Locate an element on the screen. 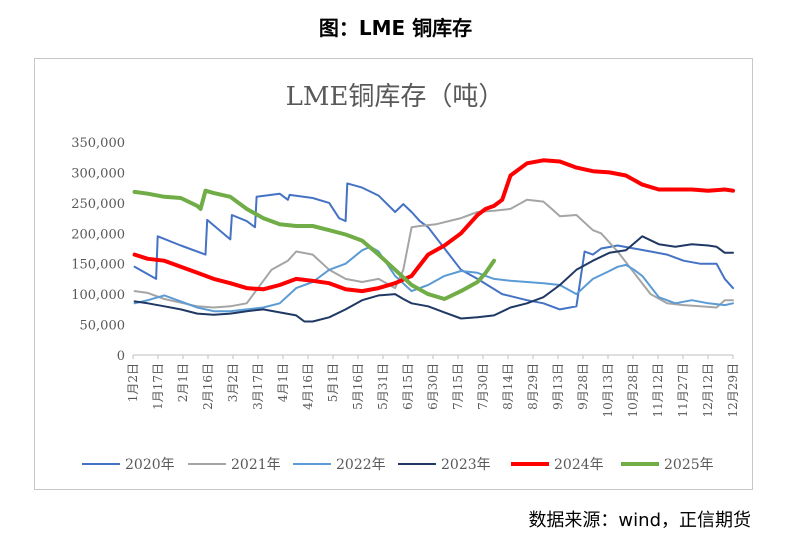 Image resolution: width=791 pixels, height=542 pixels. x-tick-label: 9月28日 is located at coordinates (583, 386).